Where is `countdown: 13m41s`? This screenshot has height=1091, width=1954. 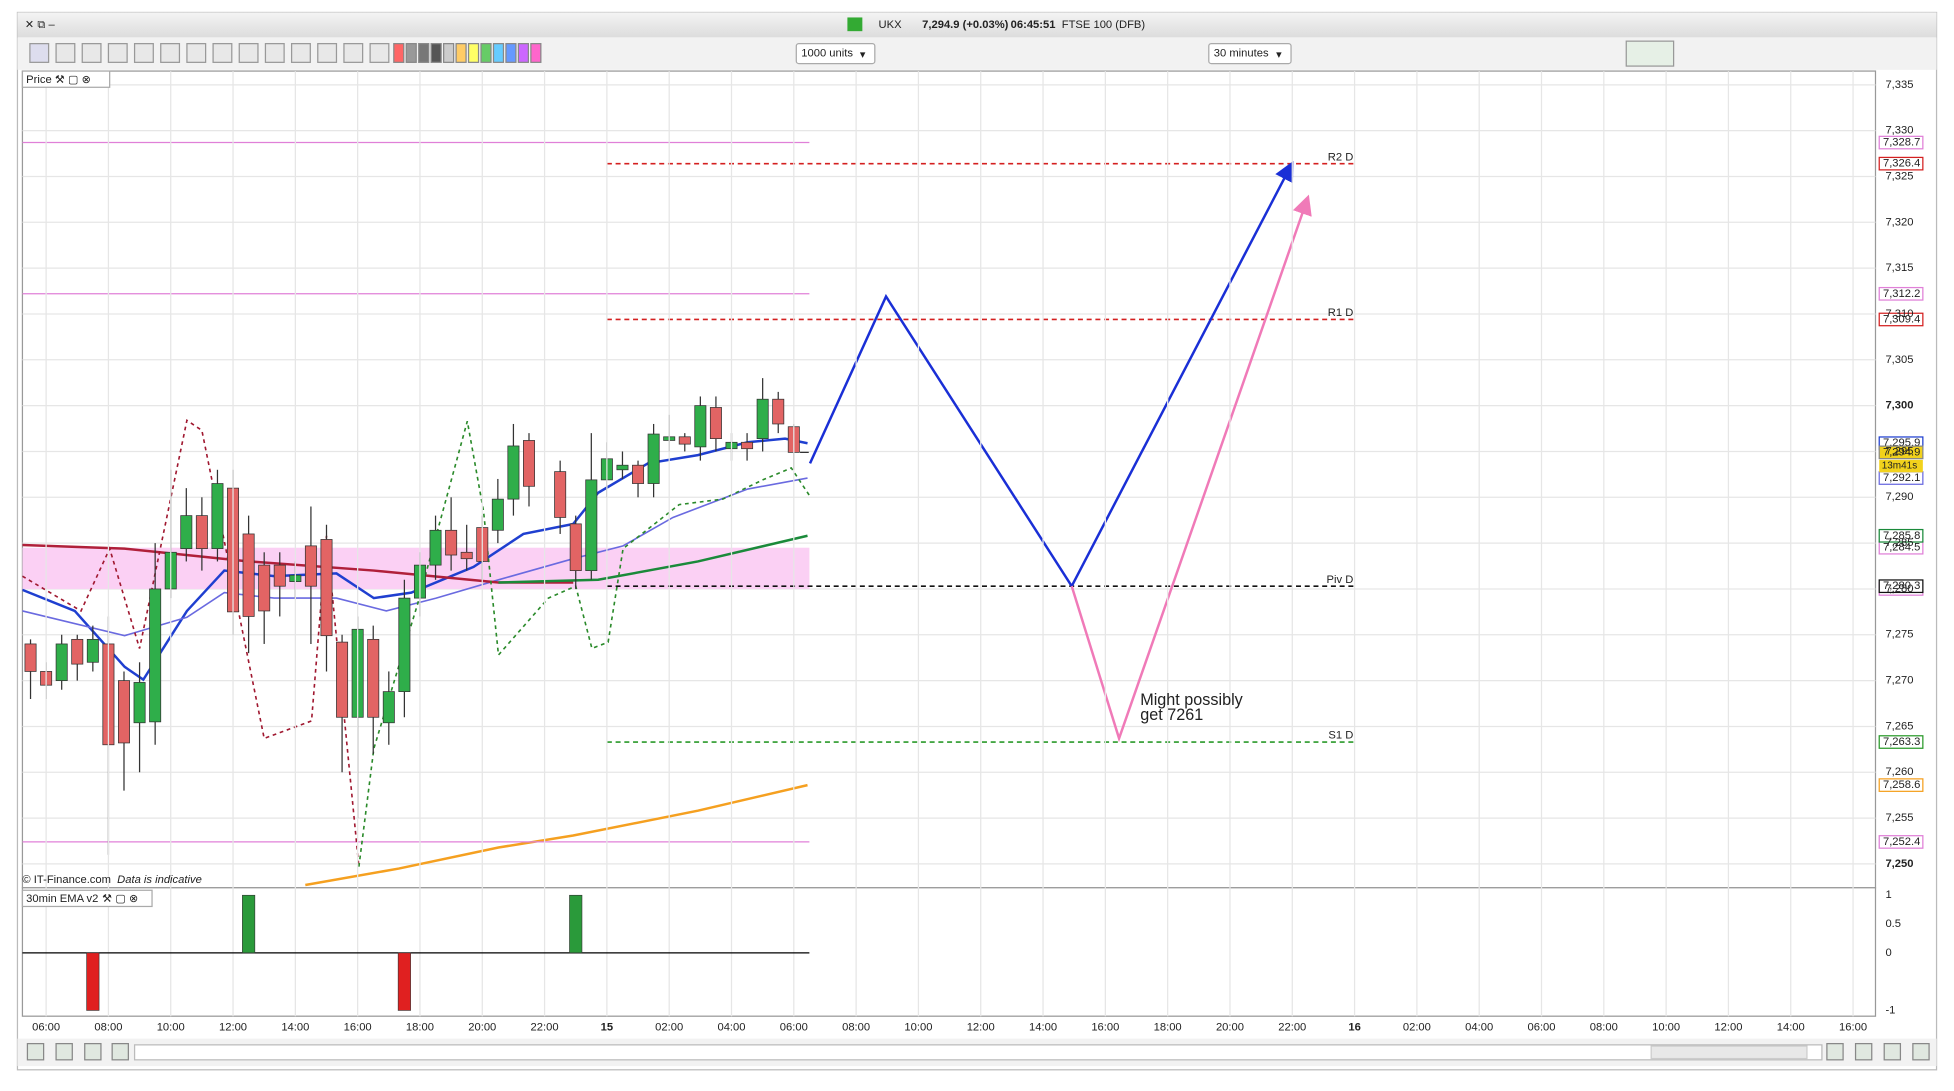 countdown: 13m41s is located at coordinates (1899, 466).